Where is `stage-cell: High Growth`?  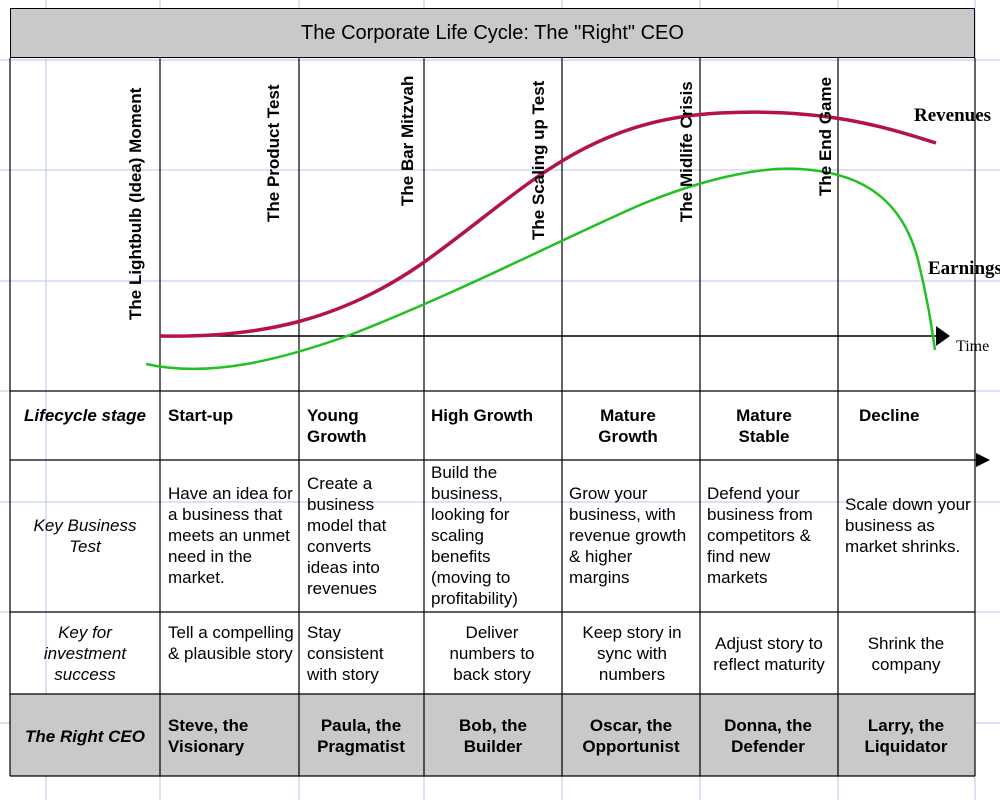
stage-cell: High Growth is located at coordinates (482, 415).